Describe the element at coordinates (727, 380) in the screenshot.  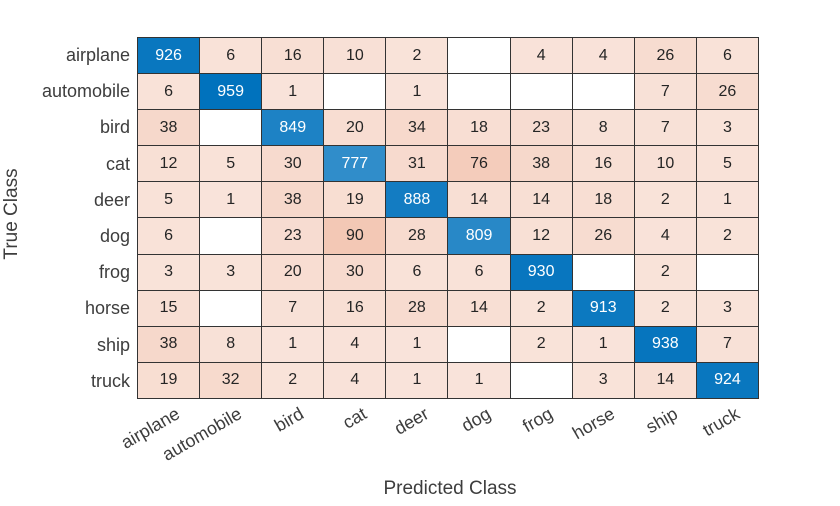
I see `matrix-cell: 924` at that location.